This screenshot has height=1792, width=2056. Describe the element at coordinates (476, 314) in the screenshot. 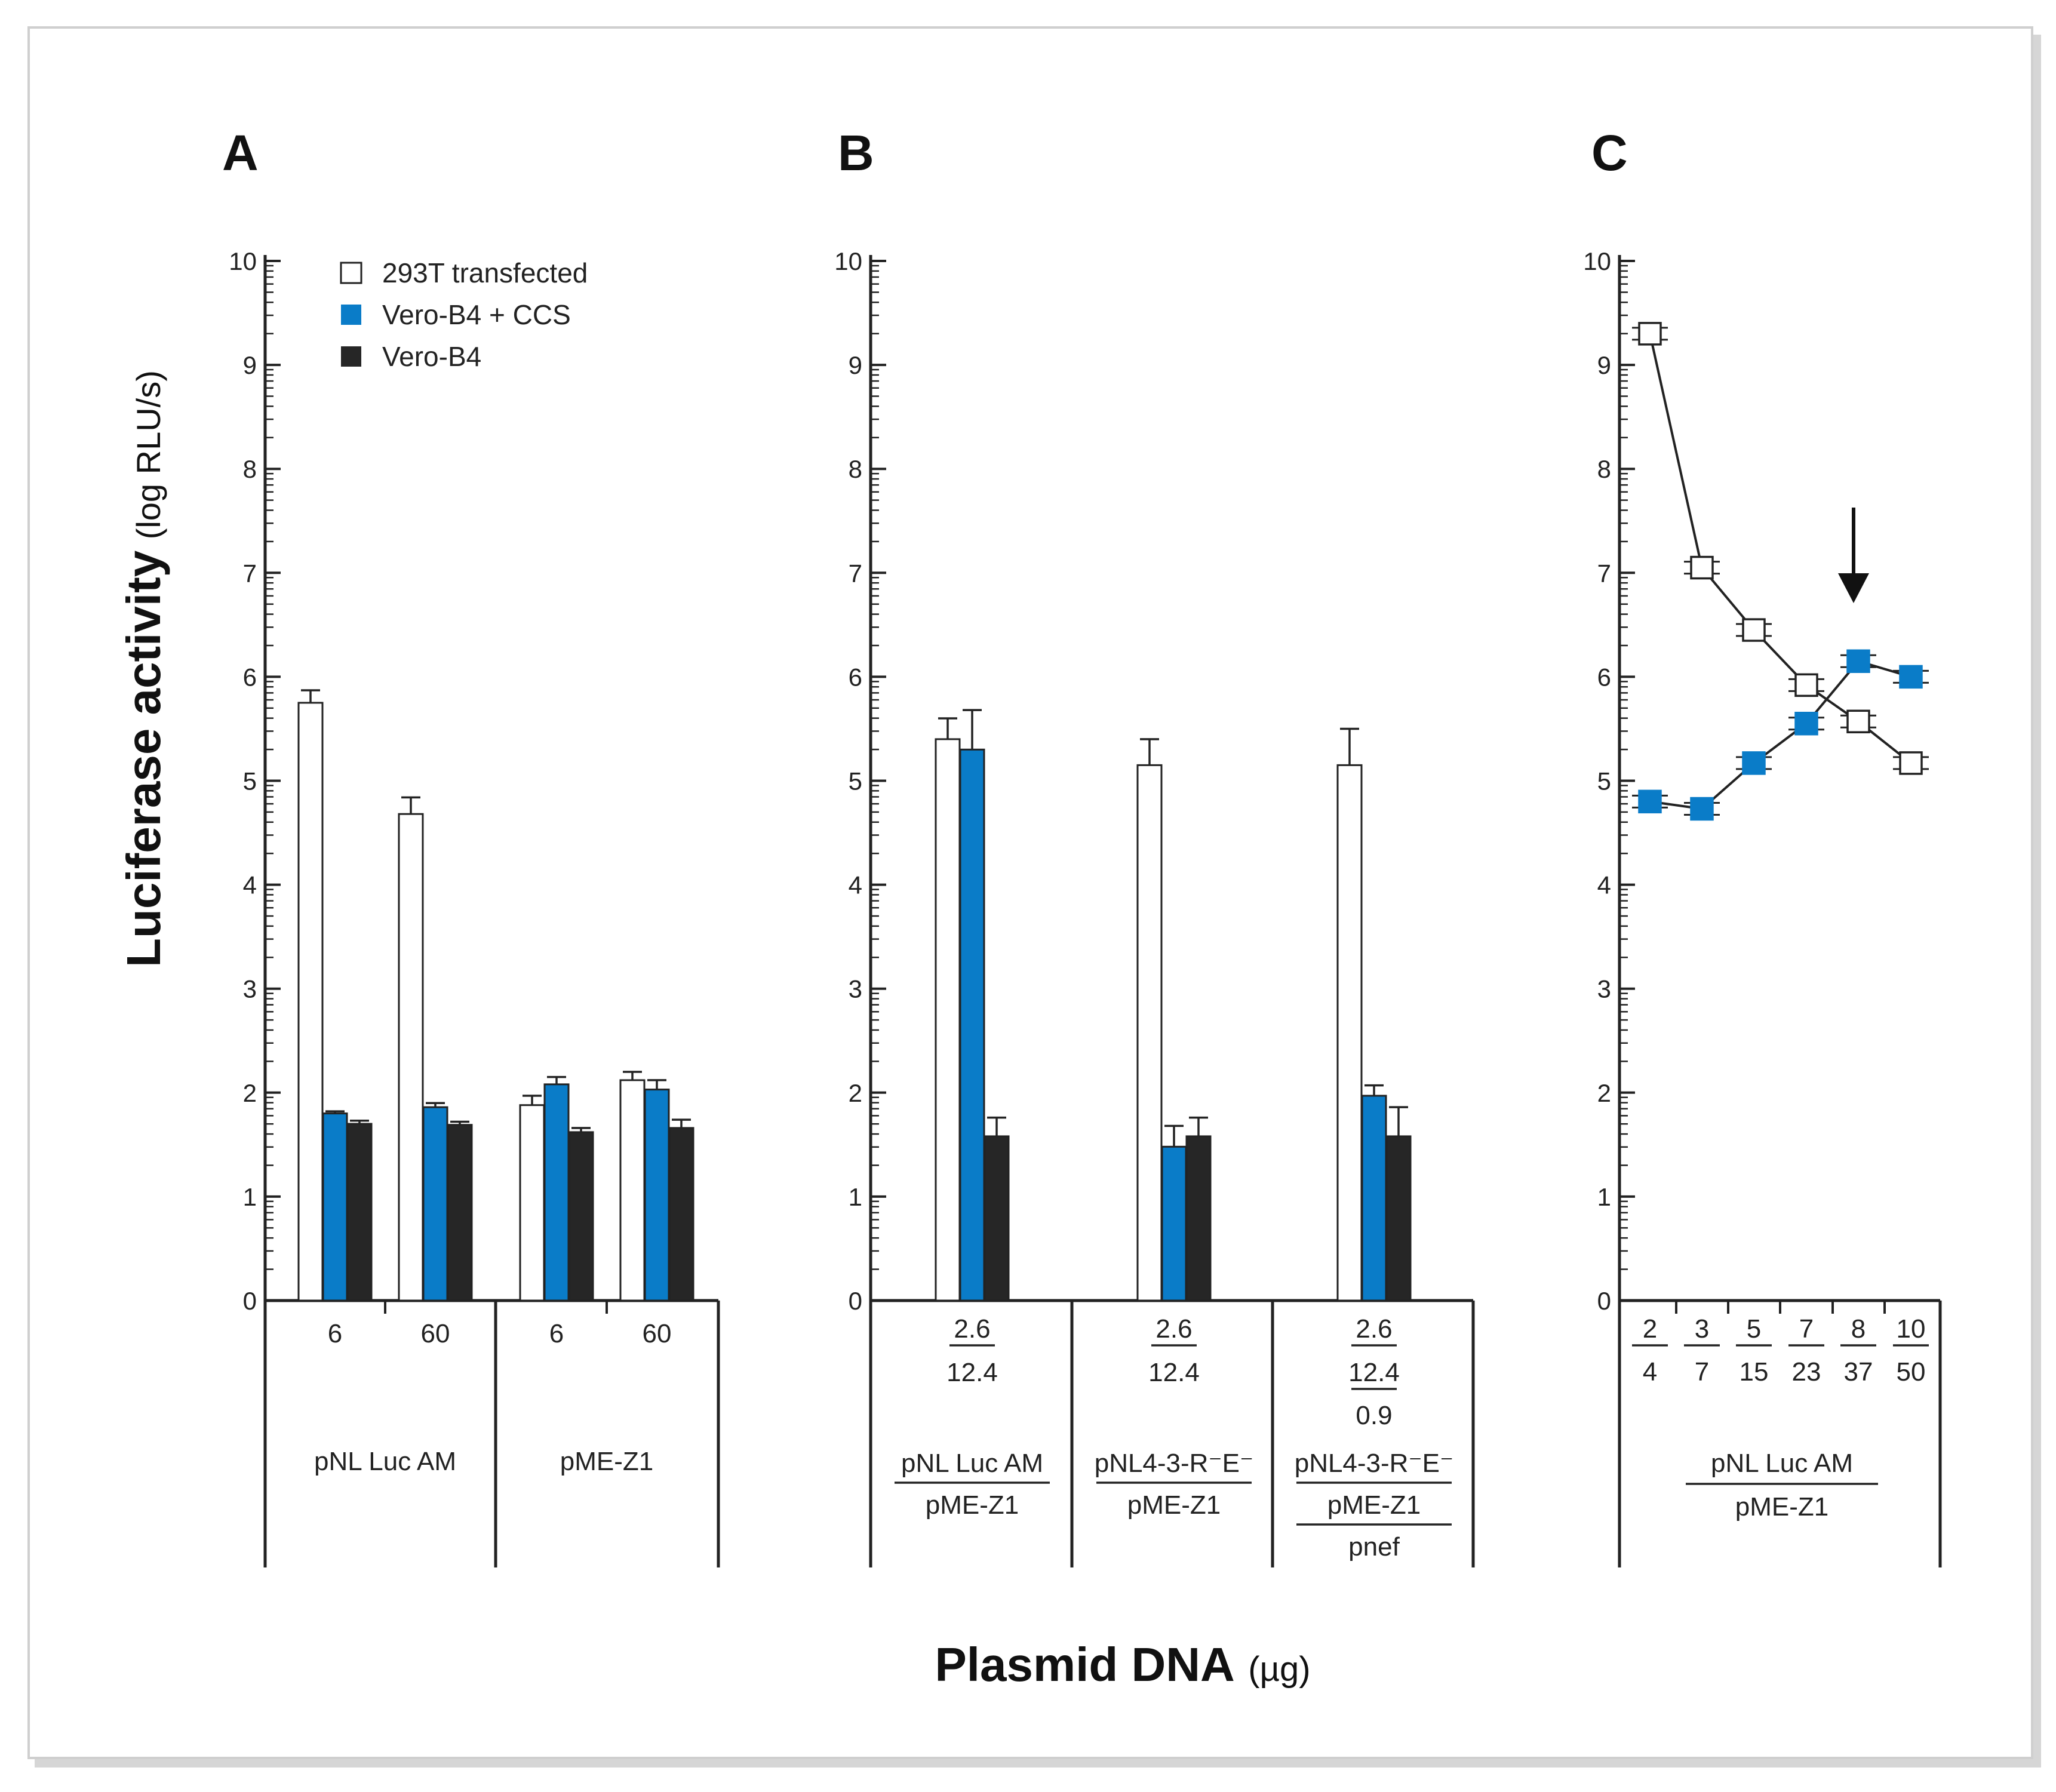

I see `legend-label-vero-ccs: Vero-B4 + CCS` at that location.